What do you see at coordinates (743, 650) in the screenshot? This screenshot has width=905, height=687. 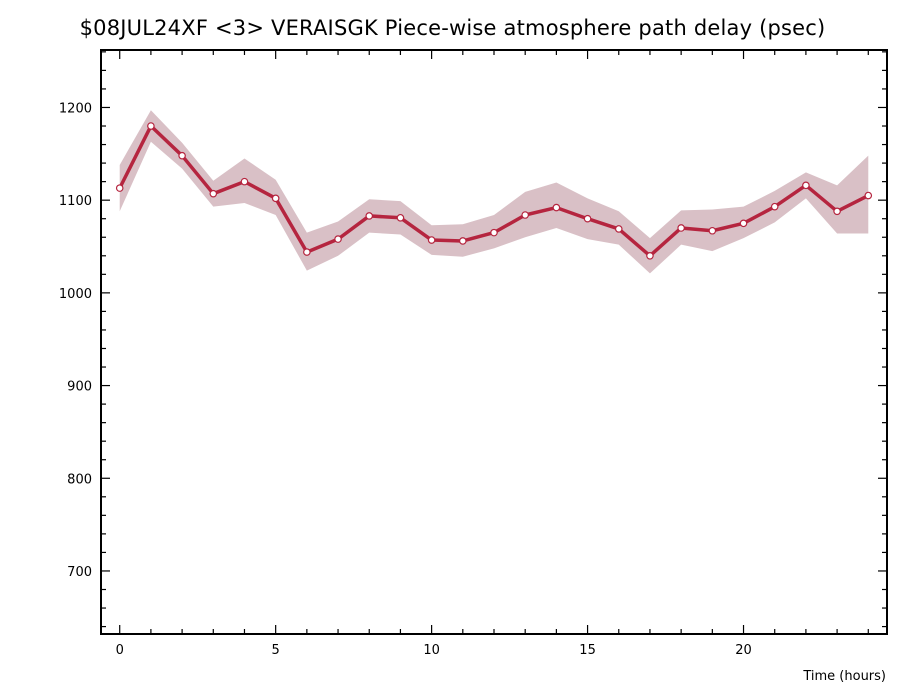 I see `x-tick-label: 20` at bounding box center [743, 650].